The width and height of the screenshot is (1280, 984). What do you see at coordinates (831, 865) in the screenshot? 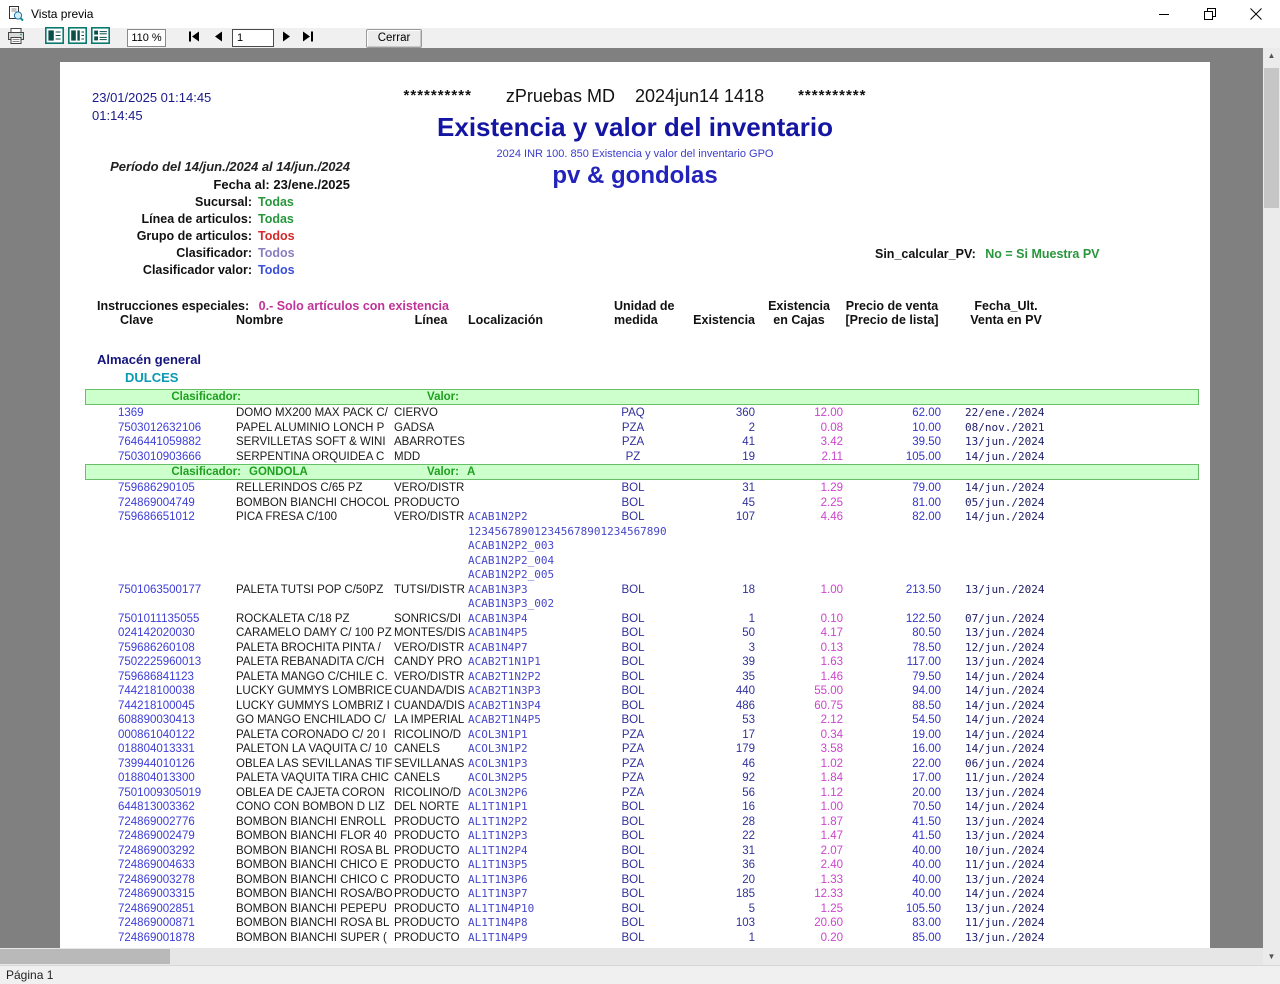
I see `cell-cajas: 2.40` at bounding box center [831, 865].